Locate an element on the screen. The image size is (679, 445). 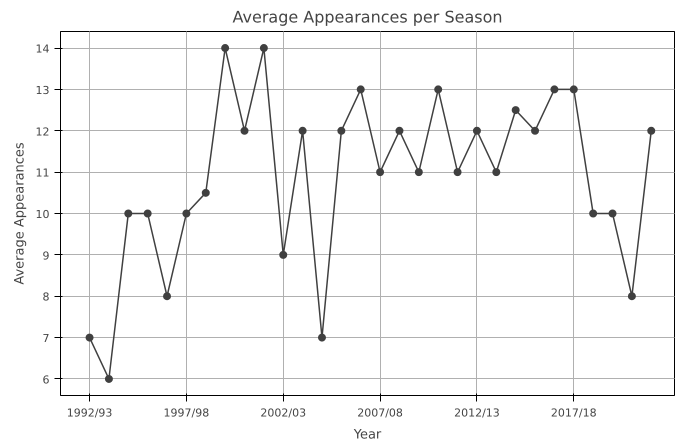
chart-title: Average Appearances per Season is located at coordinates (367, 17).